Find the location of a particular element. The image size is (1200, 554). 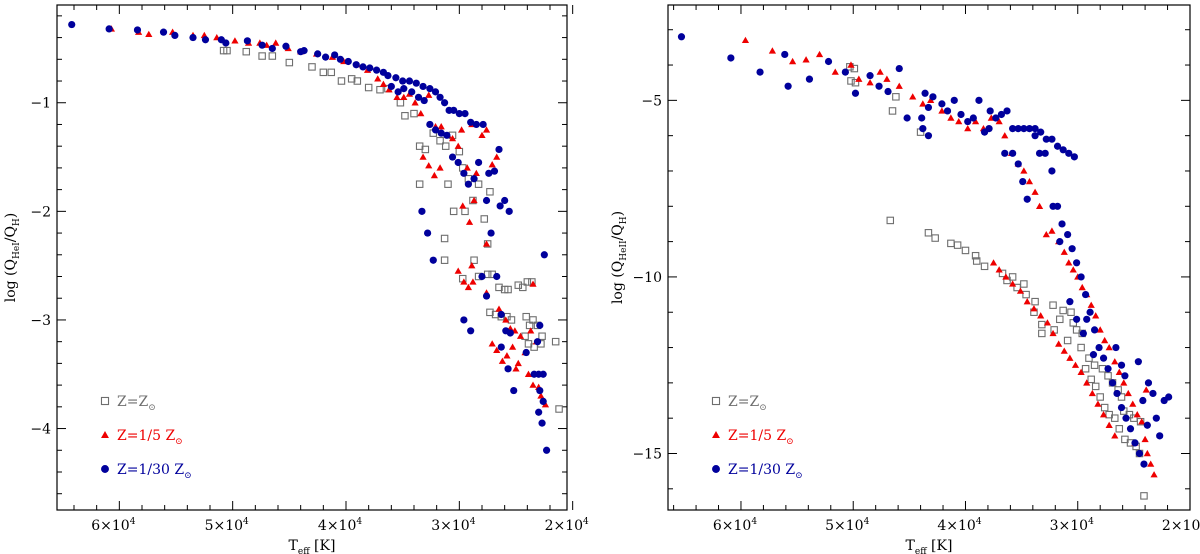

y-axis-label: log (QHeII/QH) is located at coordinates (619, 257).